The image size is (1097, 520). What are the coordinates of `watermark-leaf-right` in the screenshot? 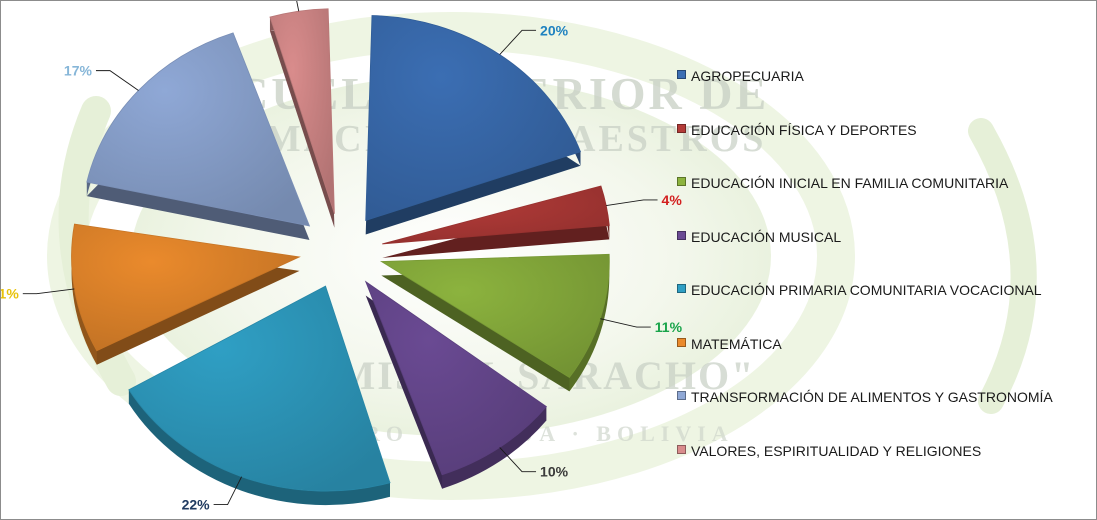 It's located at (1002, 266).